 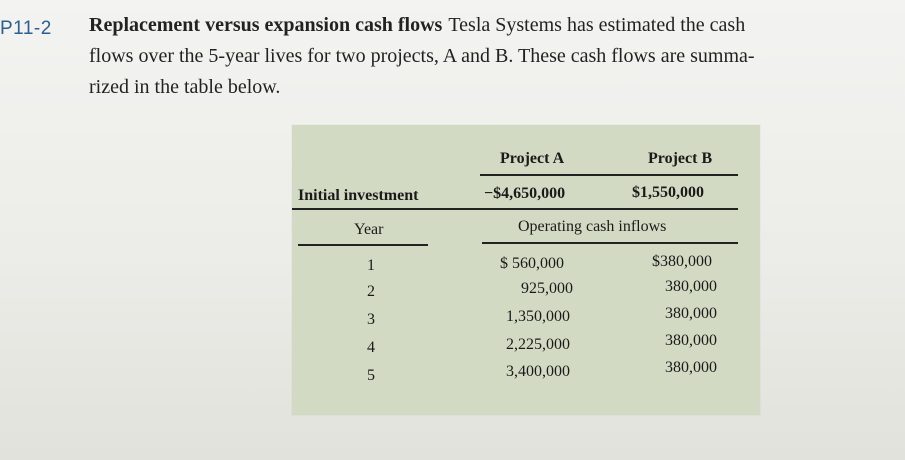 What do you see at coordinates (515, 209) in the screenshot?
I see `initial-rule` at bounding box center [515, 209].